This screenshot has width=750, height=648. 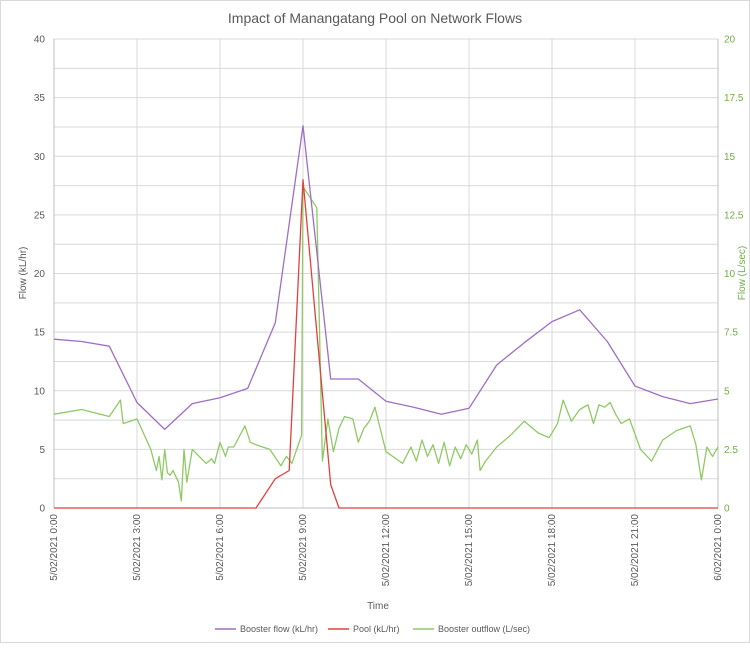 What do you see at coordinates (42, 509) in the screenshot?
I see `y-left-tick-label: 0` at bounding box center [42, 509].